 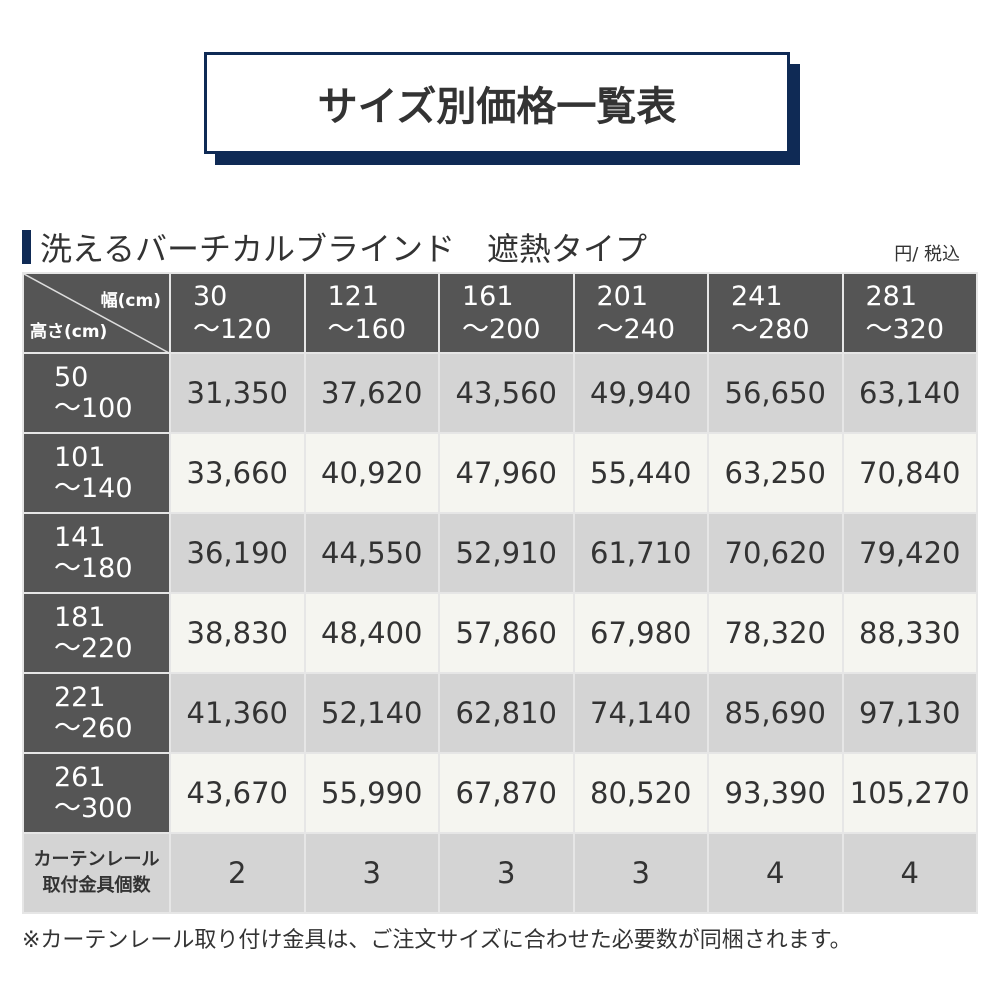 What do you see at coordinates (775, 713) in the screenshot?
I see `price-cell: 85,690` at bounding box center [775, 713].